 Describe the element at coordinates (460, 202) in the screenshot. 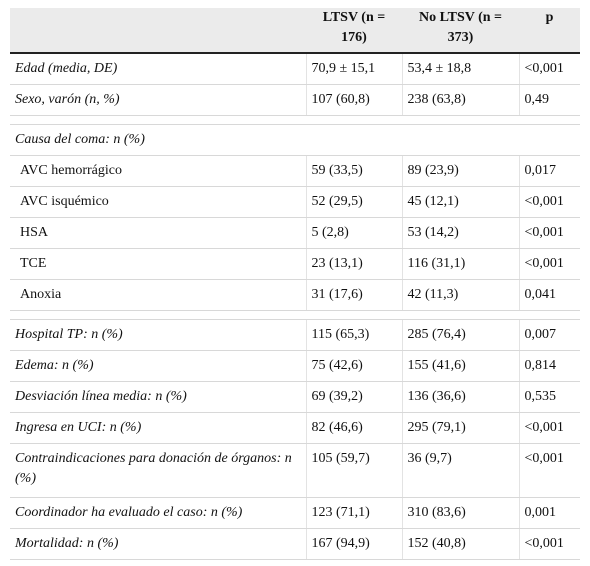

I see `cell-no-ltsv: 45 (12,1)` at that location.